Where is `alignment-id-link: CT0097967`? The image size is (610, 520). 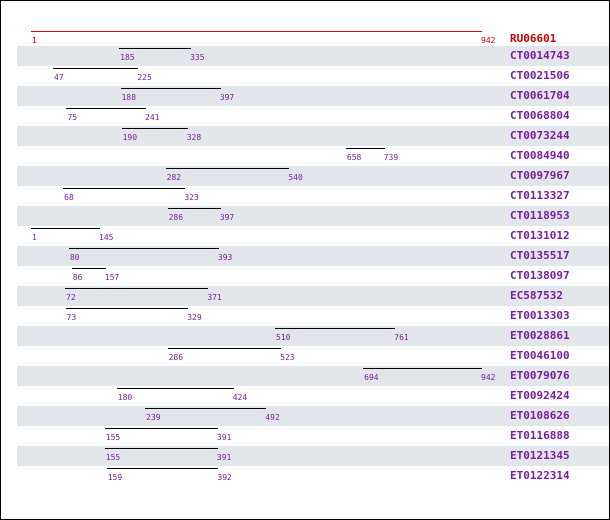
alignment-id-link: CT0097967 is located at coordinates (540, 175).